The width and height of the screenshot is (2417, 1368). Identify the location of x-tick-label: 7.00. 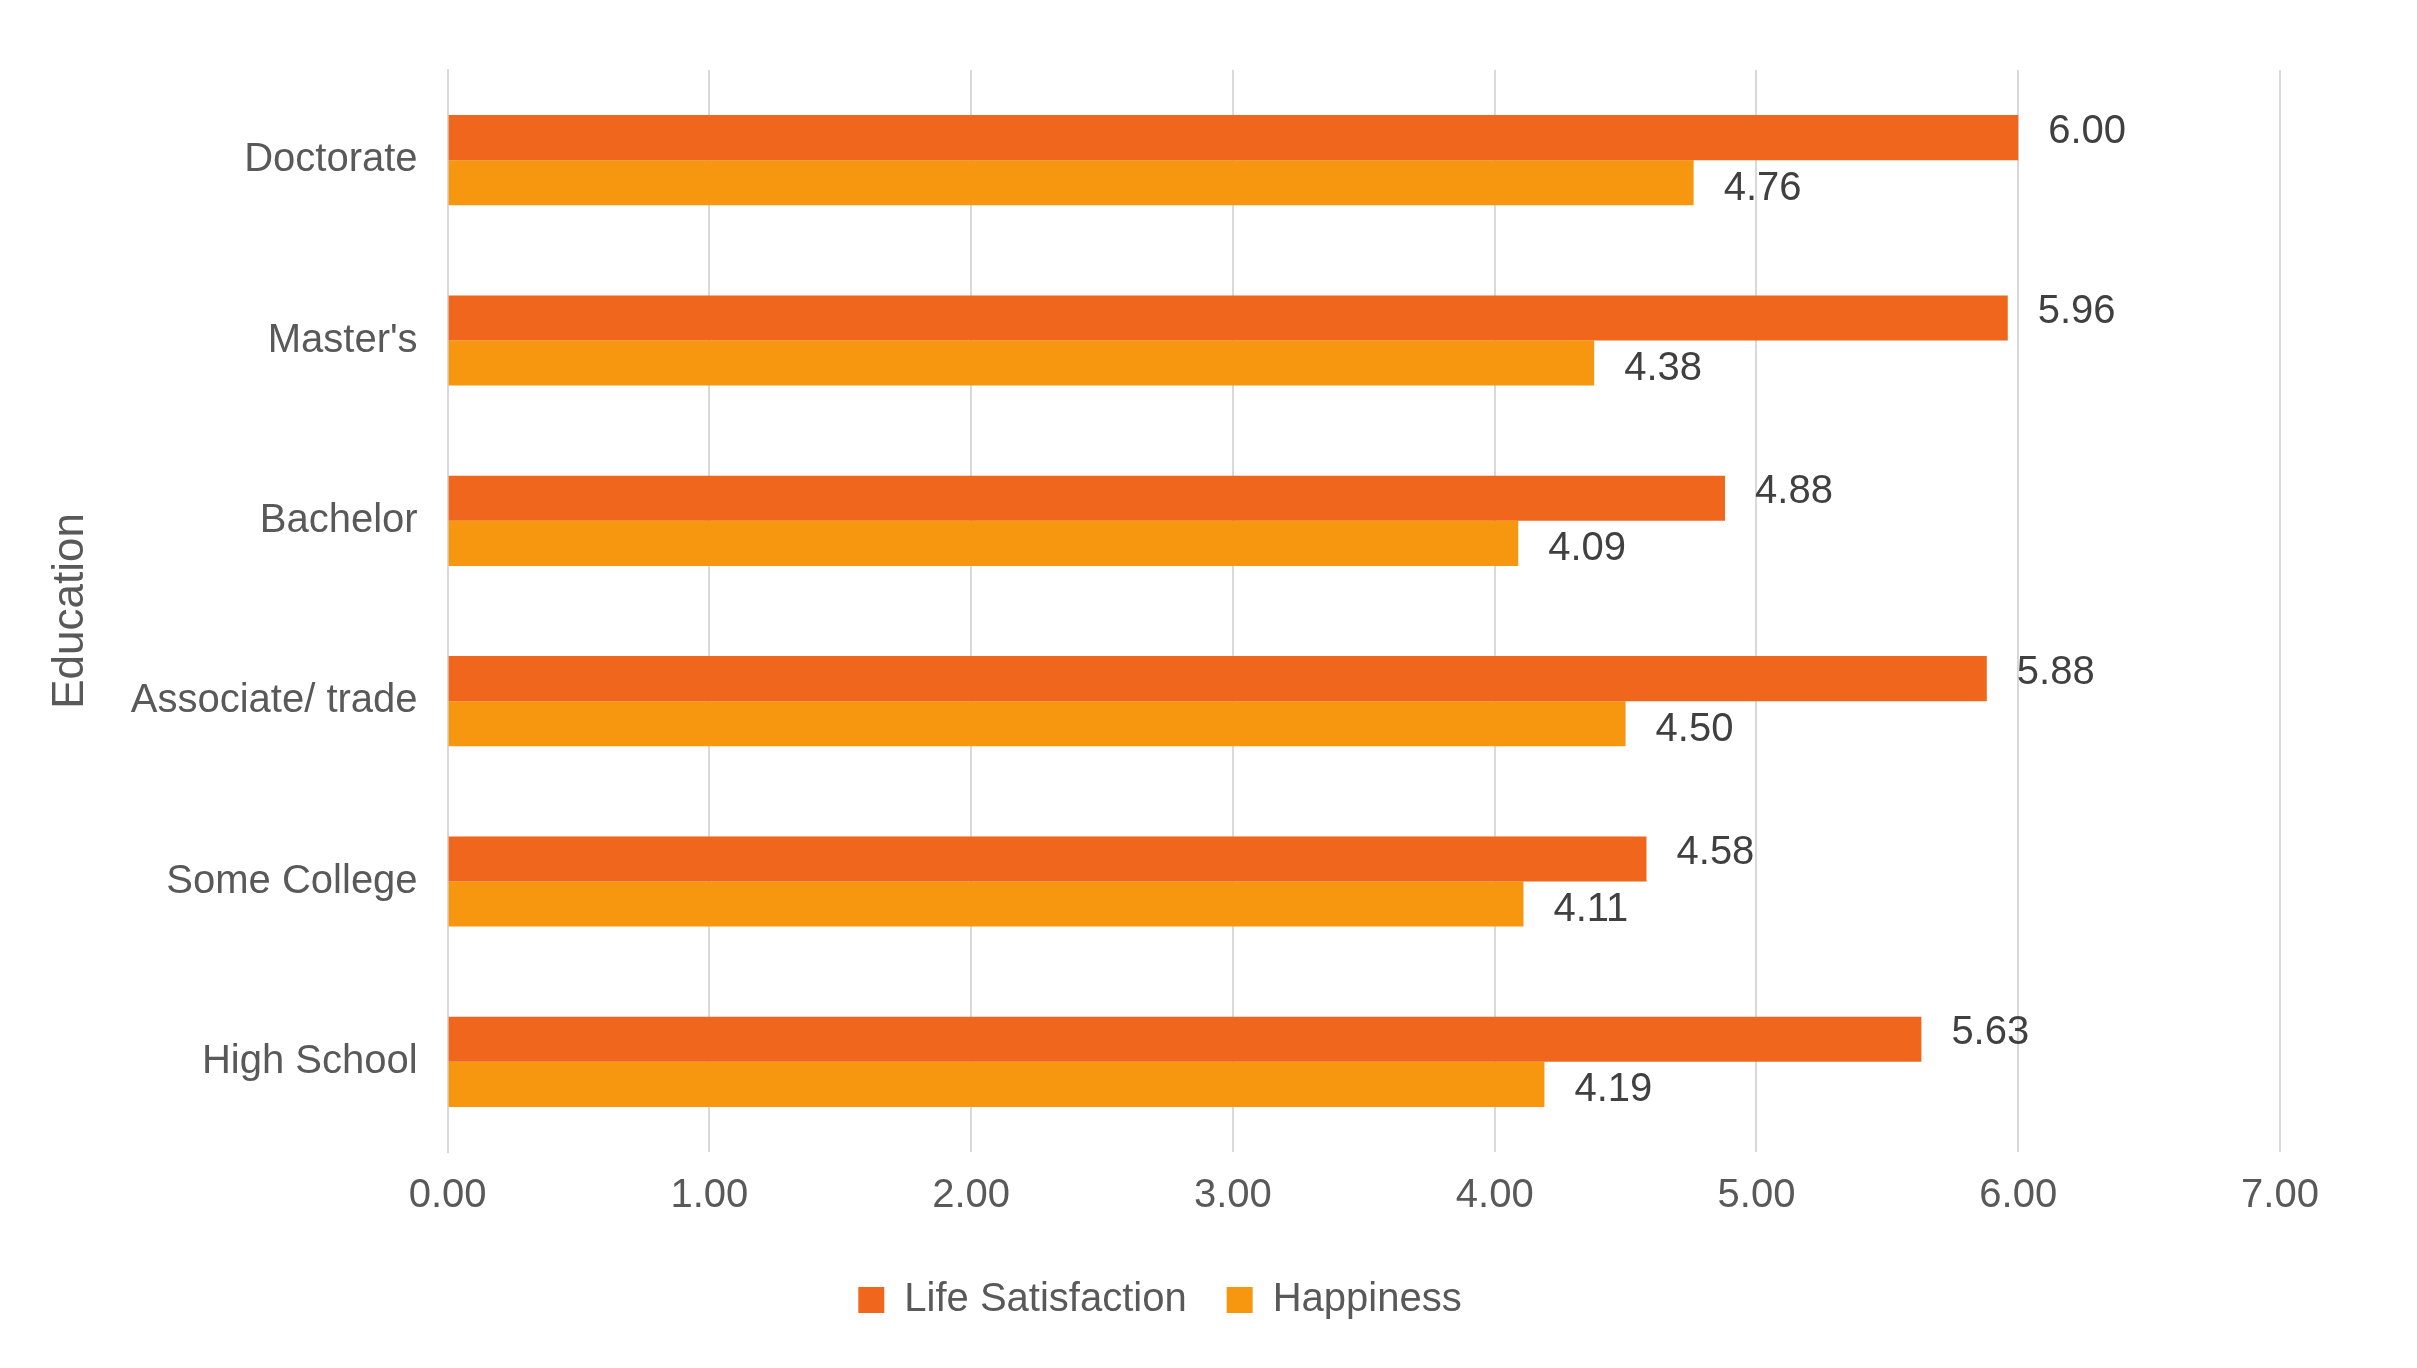
(2280, 1193).